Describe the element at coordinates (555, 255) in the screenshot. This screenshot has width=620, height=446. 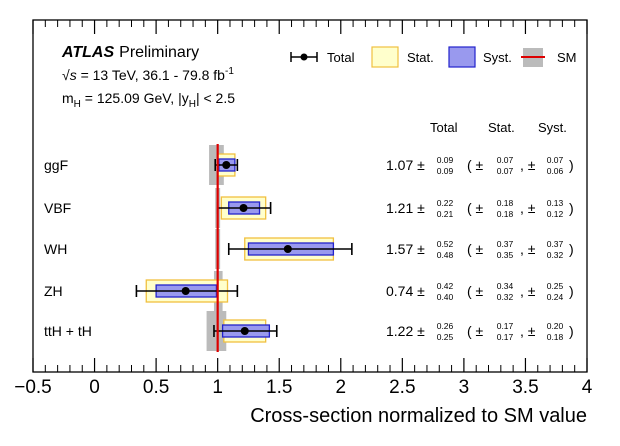
I see `syst-uncertainty-down: 0.32` at that location.